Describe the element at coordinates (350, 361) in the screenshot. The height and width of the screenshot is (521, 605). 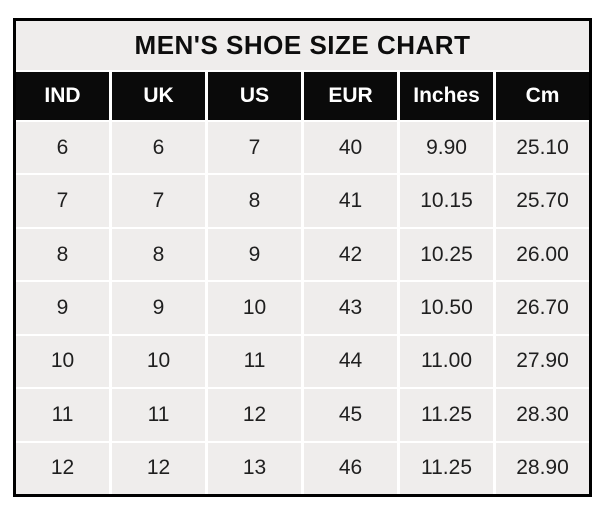
I see `table-cell: 44` at that location.